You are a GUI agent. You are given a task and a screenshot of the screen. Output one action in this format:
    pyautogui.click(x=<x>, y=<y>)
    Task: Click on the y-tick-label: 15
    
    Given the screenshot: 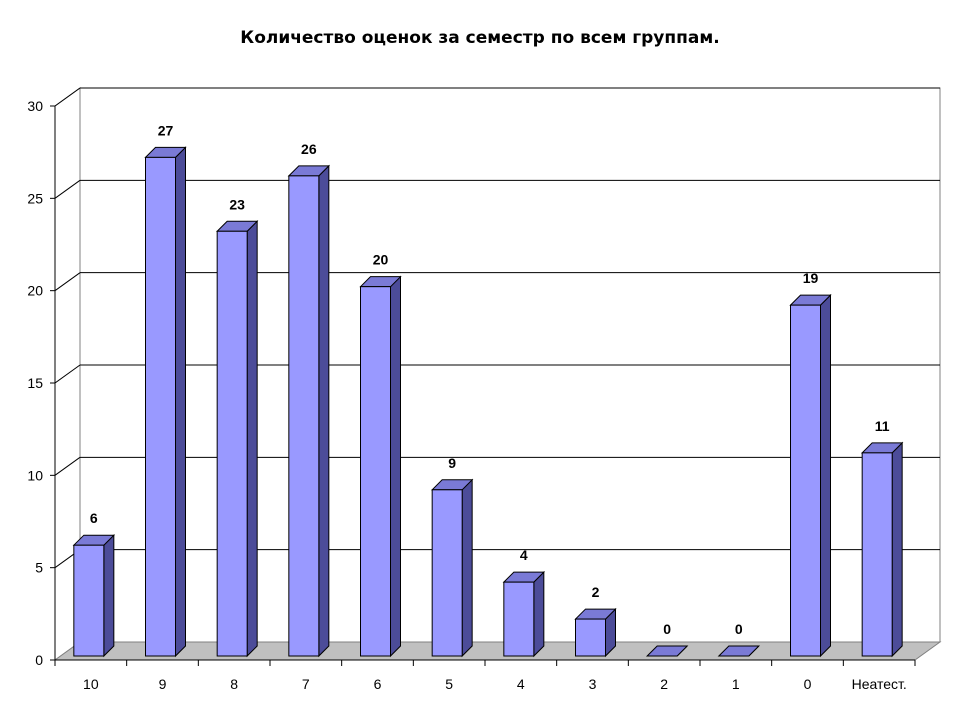 What is the action you would take?
    pyautogui.click(x=35, y=383)
    